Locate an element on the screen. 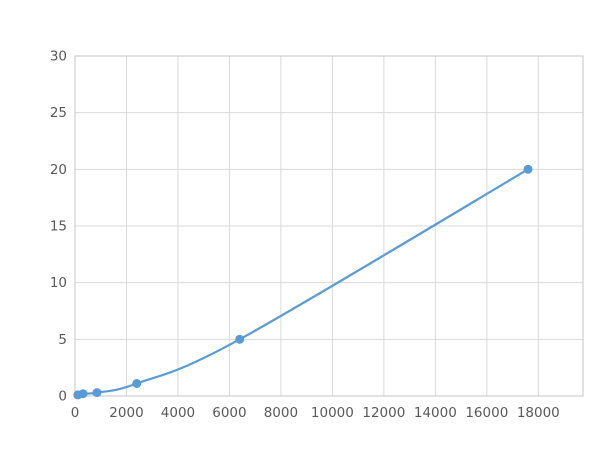 The width and height of the screenshot is (600, 450). y-axis-tick-label: 5 is located at coordinates (62, 340).